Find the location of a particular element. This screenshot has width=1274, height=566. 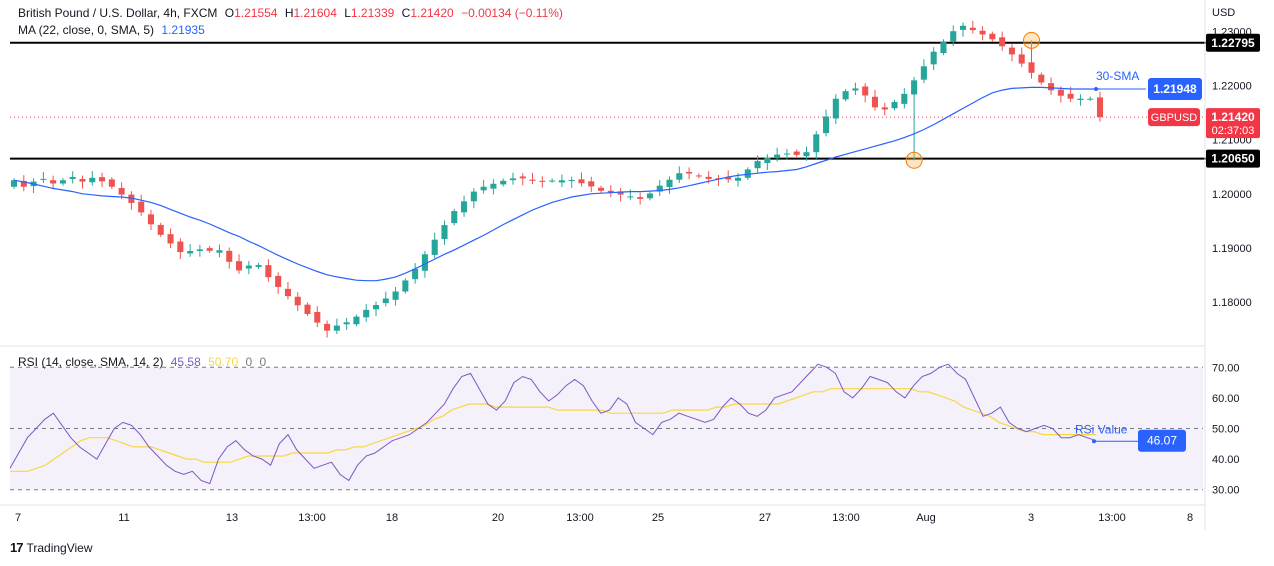

current-price-text: 1.21420 is located at coordinates (1233, 117).